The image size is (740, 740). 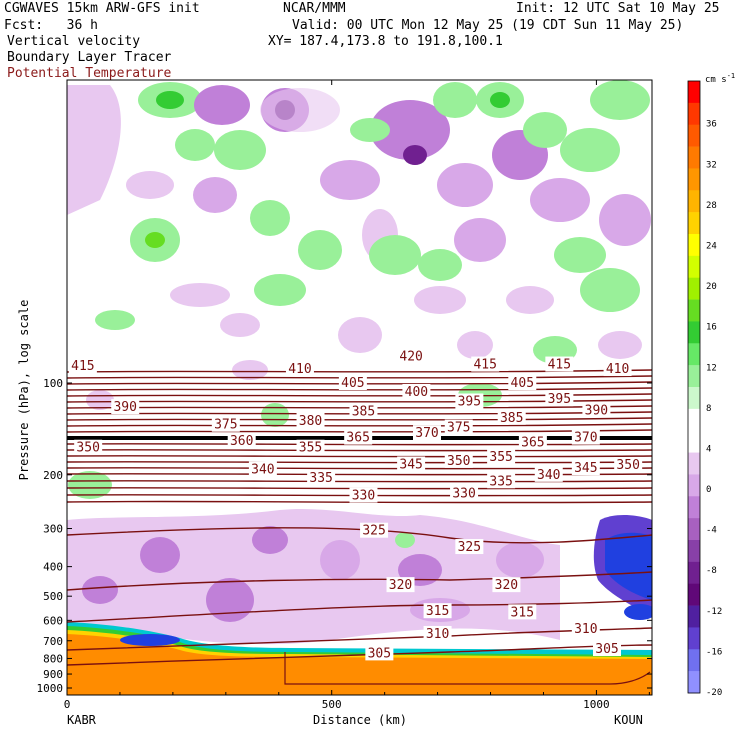 I want to click on y-tick-label: 100, so click(x=53, y=383).